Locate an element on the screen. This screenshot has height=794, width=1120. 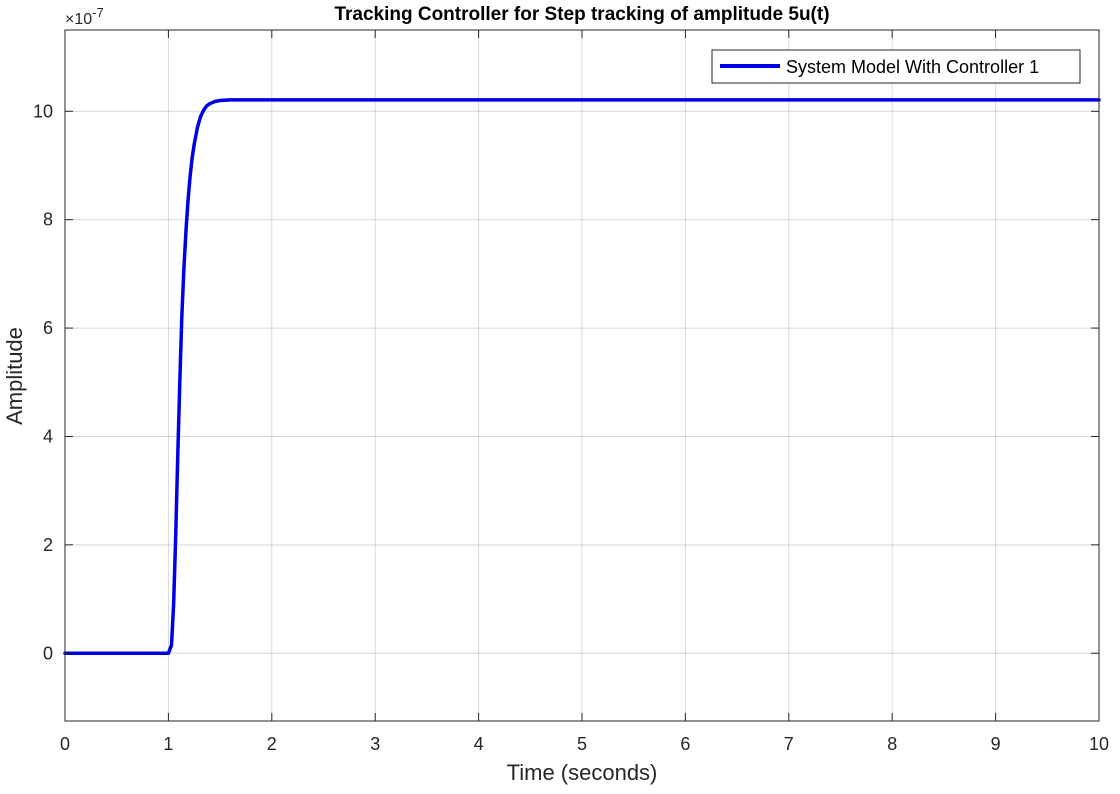
x-tick-label: 2 is located at coordinates (272, 744).